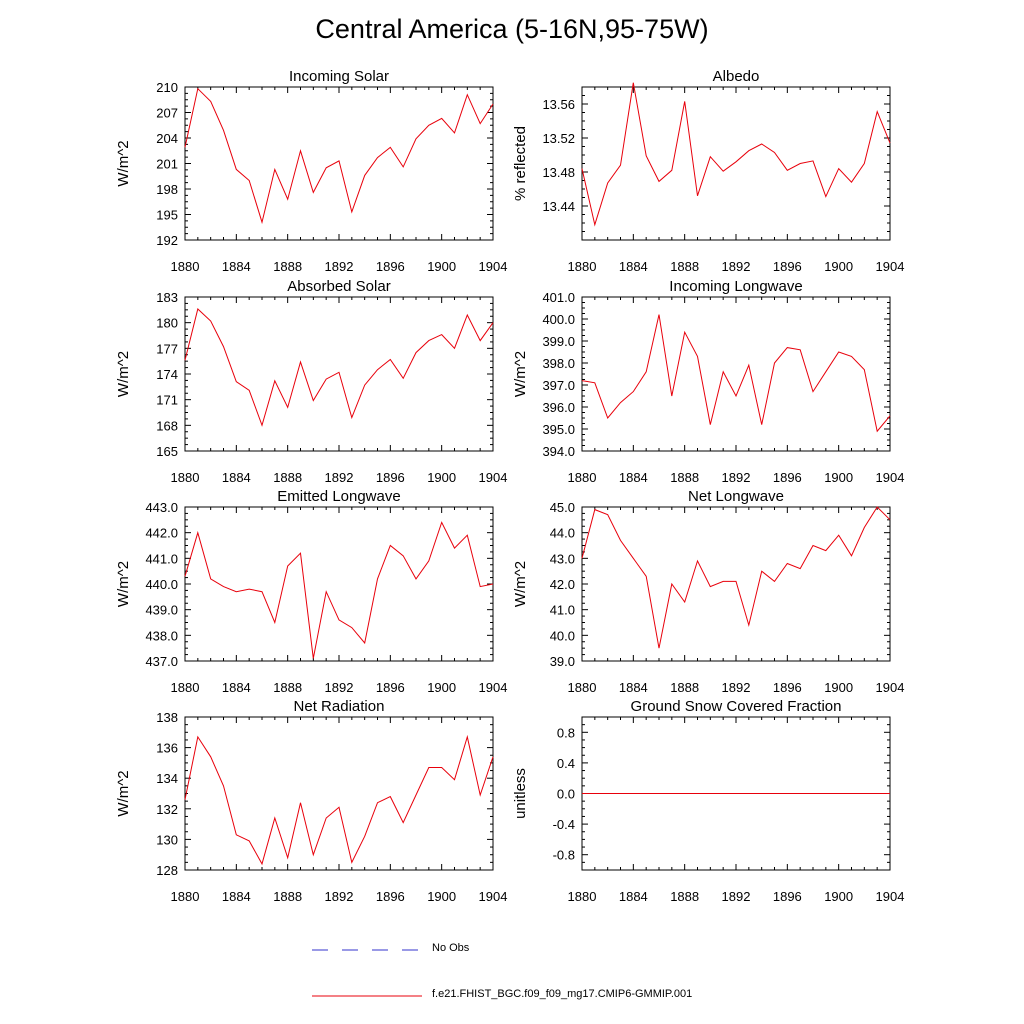  Describe the element at coordinates (167, 240) in the screenshot. I see `y-tick-label: 192` at that location.